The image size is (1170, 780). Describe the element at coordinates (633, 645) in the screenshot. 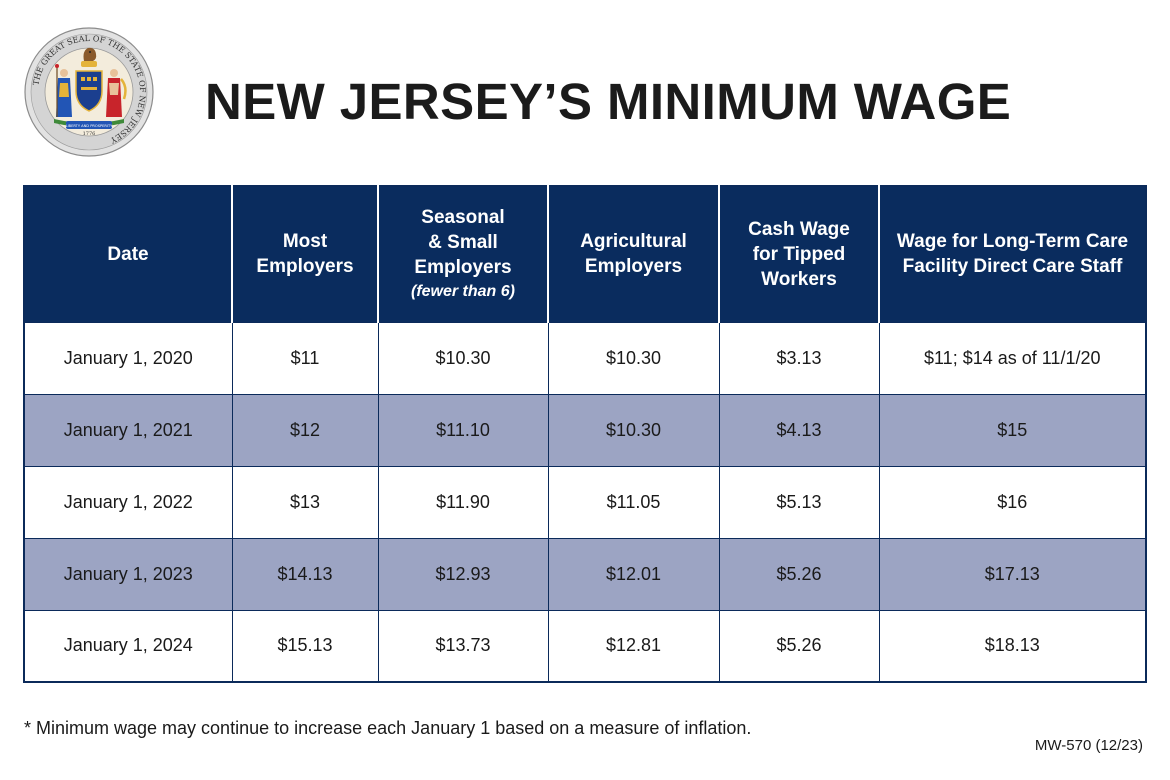

I see `cell-agricultural: $12.81` at that location.